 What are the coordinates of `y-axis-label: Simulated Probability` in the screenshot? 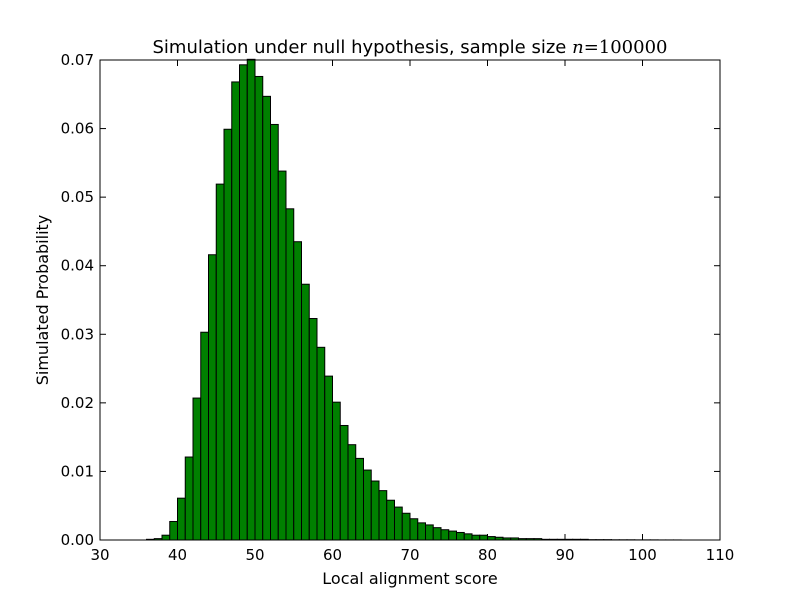 It's located at (42, 300).